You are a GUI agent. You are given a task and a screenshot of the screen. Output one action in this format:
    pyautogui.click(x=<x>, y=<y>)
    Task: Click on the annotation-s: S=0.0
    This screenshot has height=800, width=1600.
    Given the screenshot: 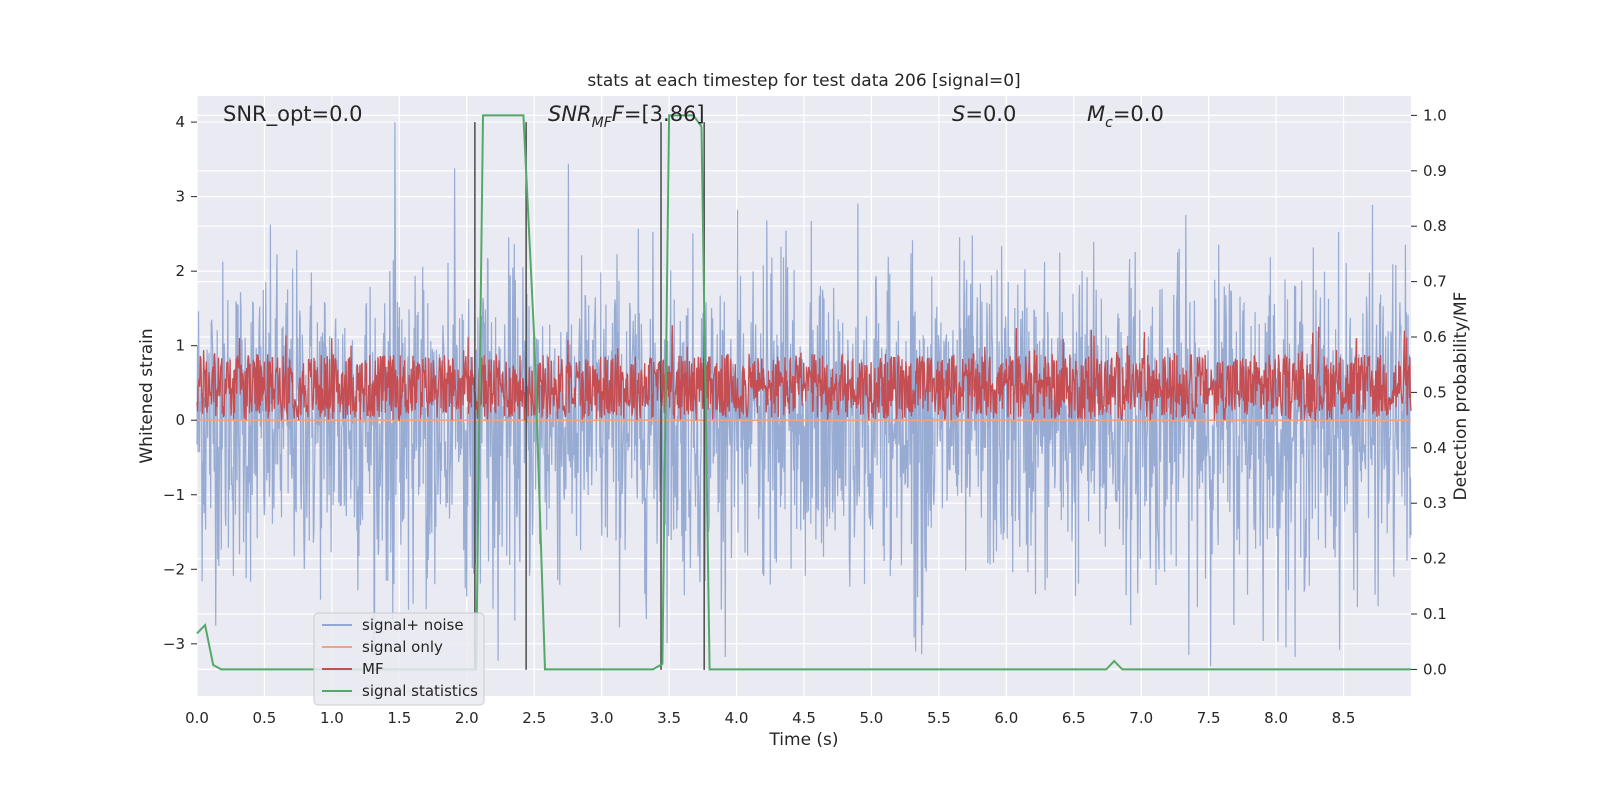 What is the action you would take?
    pyautogui.click(x=984, y=114)
    